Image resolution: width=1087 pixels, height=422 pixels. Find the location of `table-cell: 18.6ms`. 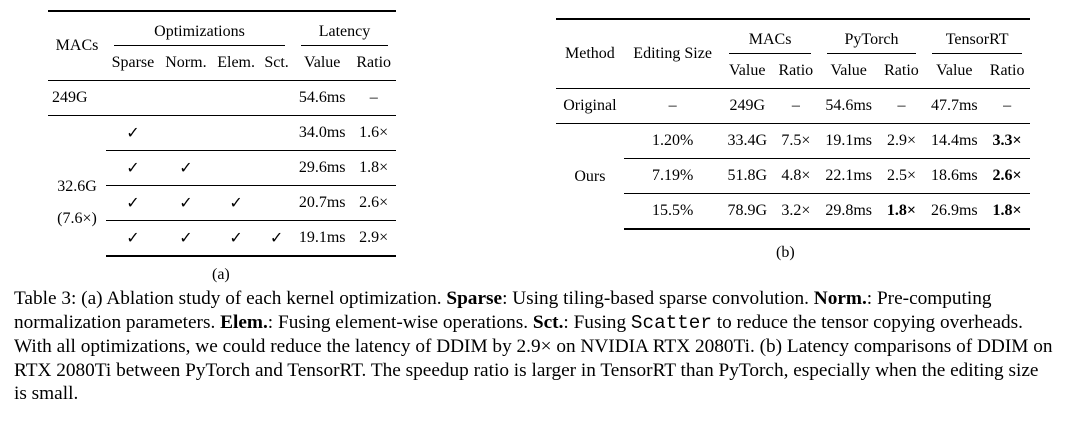

table-cell: 18.6ms is located at coordinates (954, 176).